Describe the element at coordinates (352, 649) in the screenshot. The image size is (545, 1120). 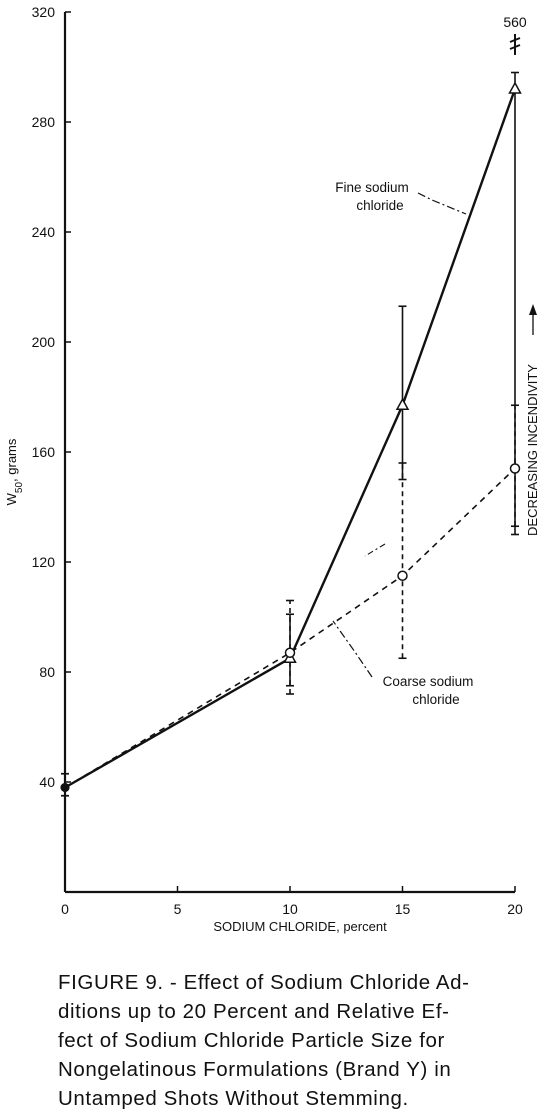
I see `coarse-leader-line` at that location.